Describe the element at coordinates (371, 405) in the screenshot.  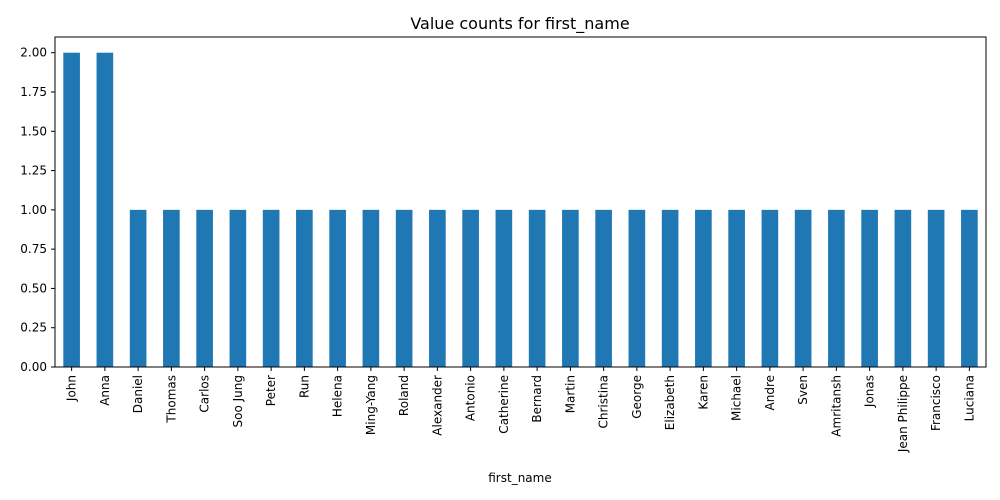
I see `x-tick-label: Ming-Yang` at that location.